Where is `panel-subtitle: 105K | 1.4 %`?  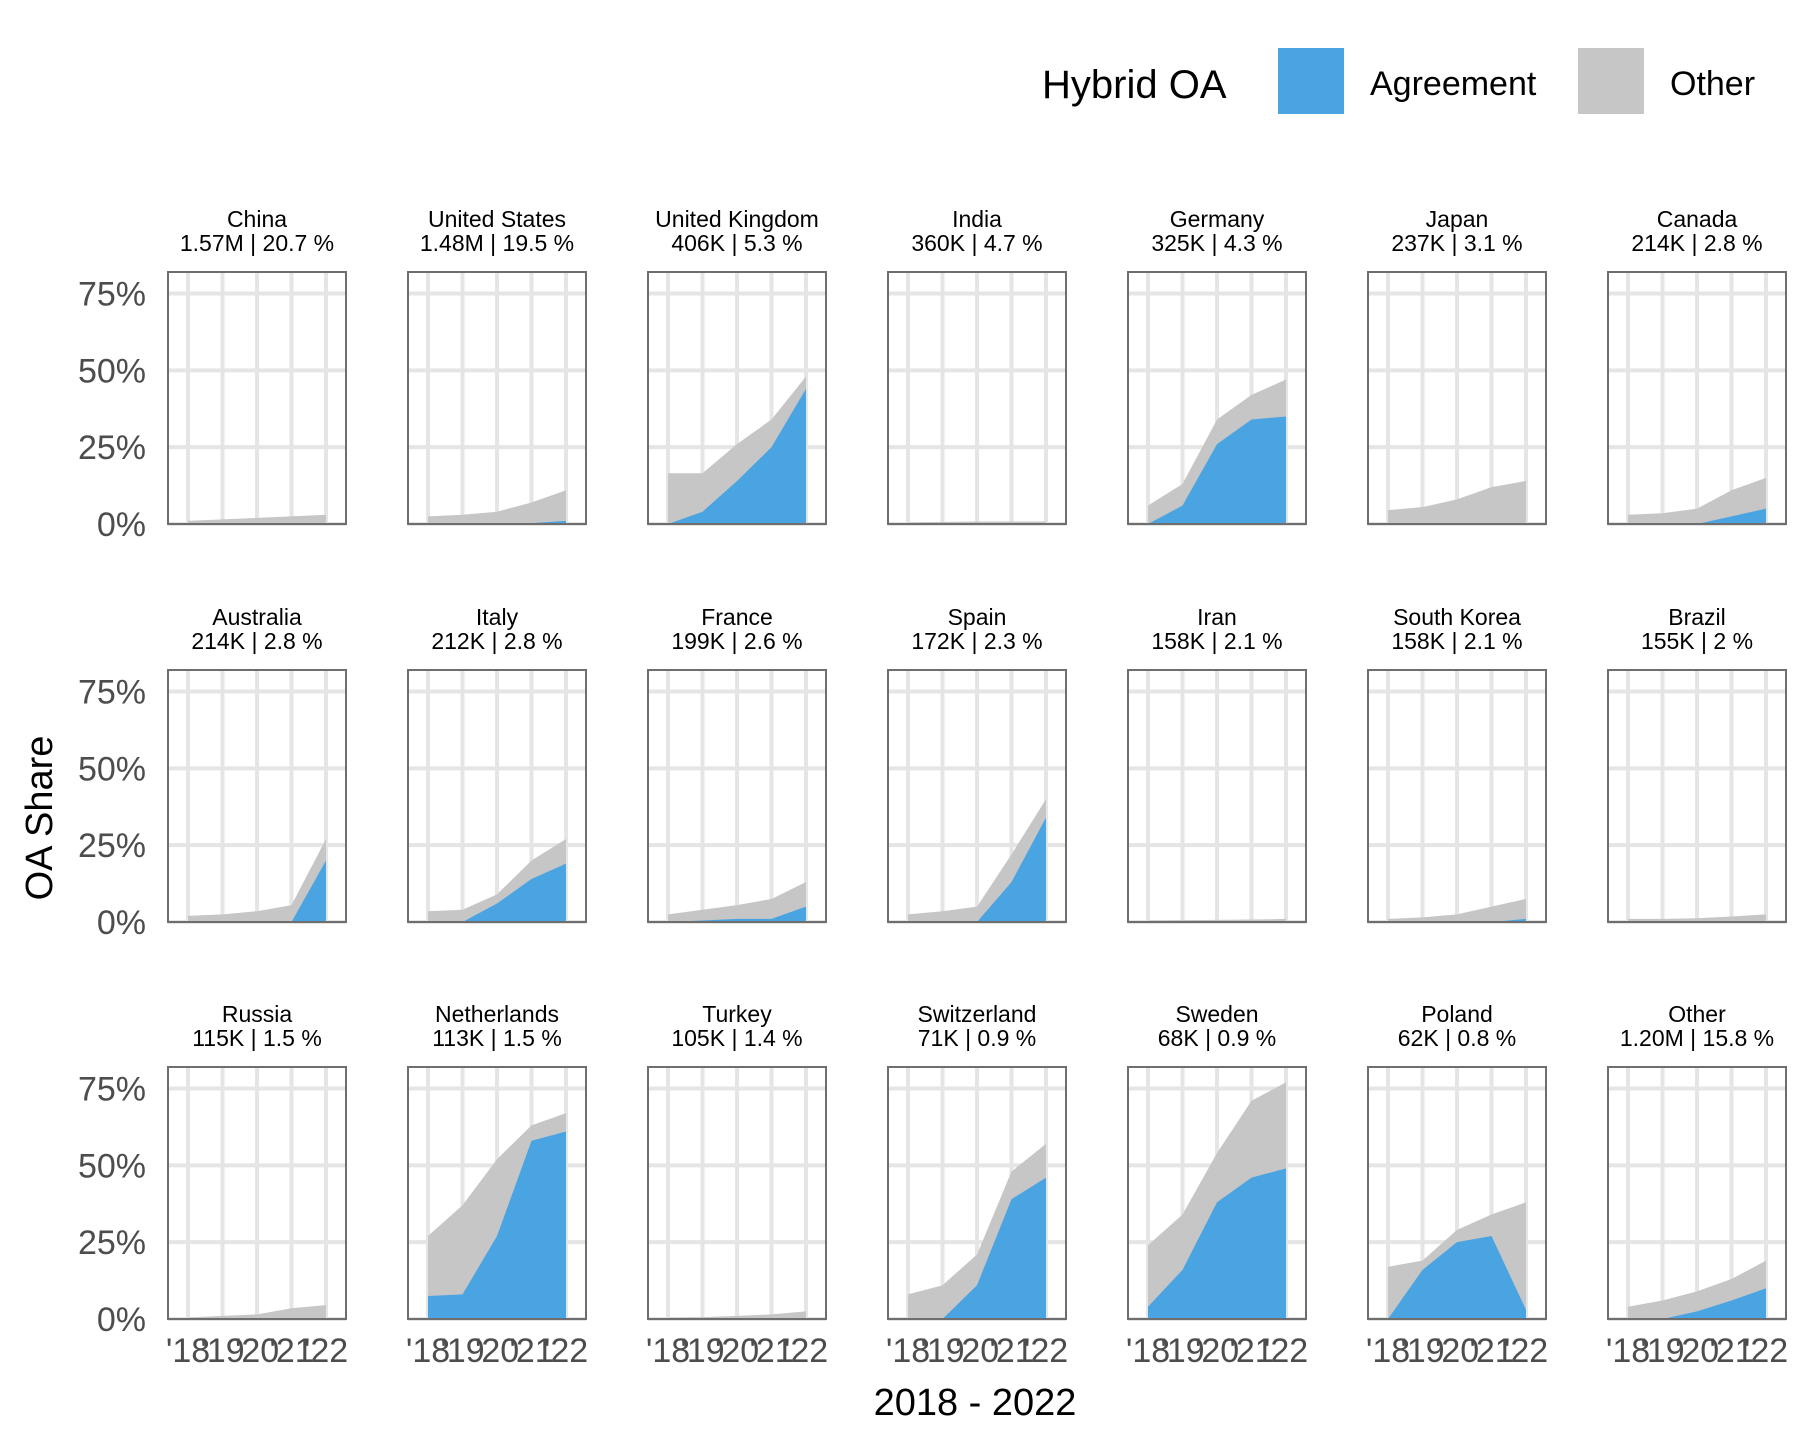
panel-subtitle: 105K | 1.4 % is located at coordinates (736, 1038).